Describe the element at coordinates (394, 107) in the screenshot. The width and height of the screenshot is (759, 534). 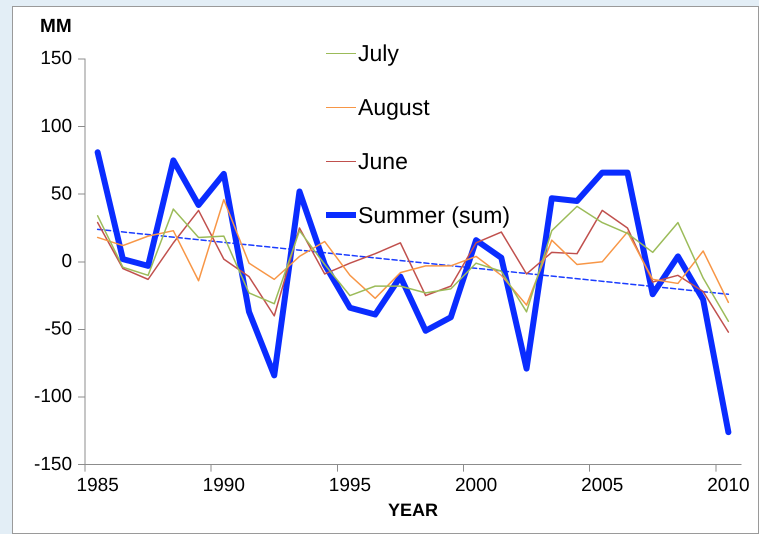
I see `legend-label: August` at that location.